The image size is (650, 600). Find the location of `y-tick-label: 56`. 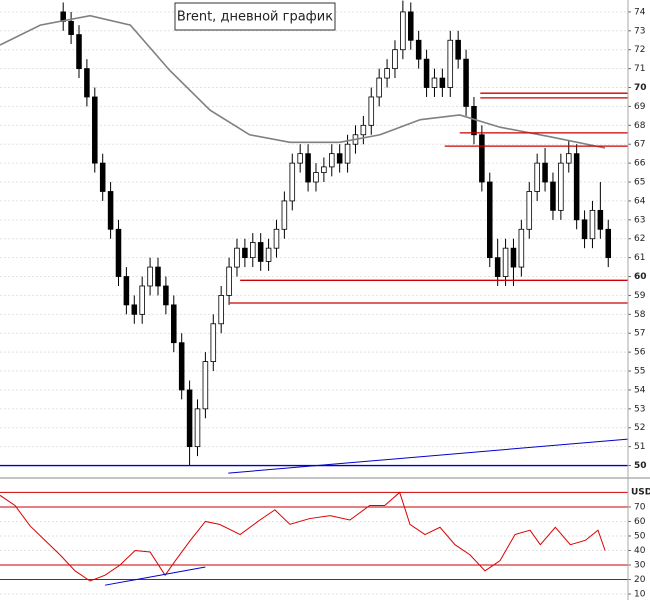

y-tick-label: 56 is located at coordinates (640, 353).